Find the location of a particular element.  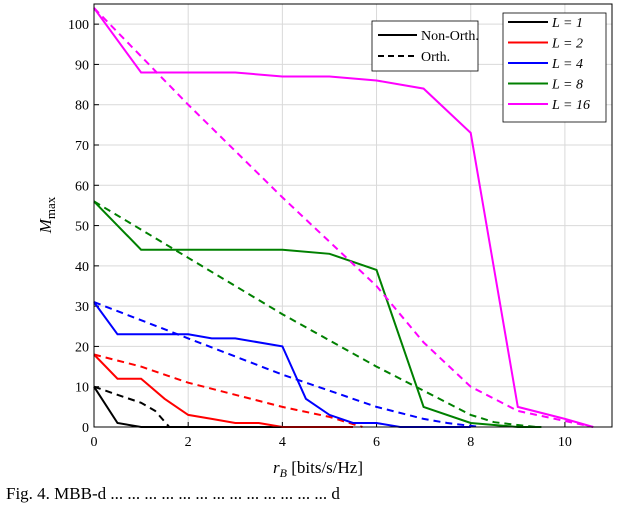

y-tick-label: 40 is located at coordinates (82, 267).